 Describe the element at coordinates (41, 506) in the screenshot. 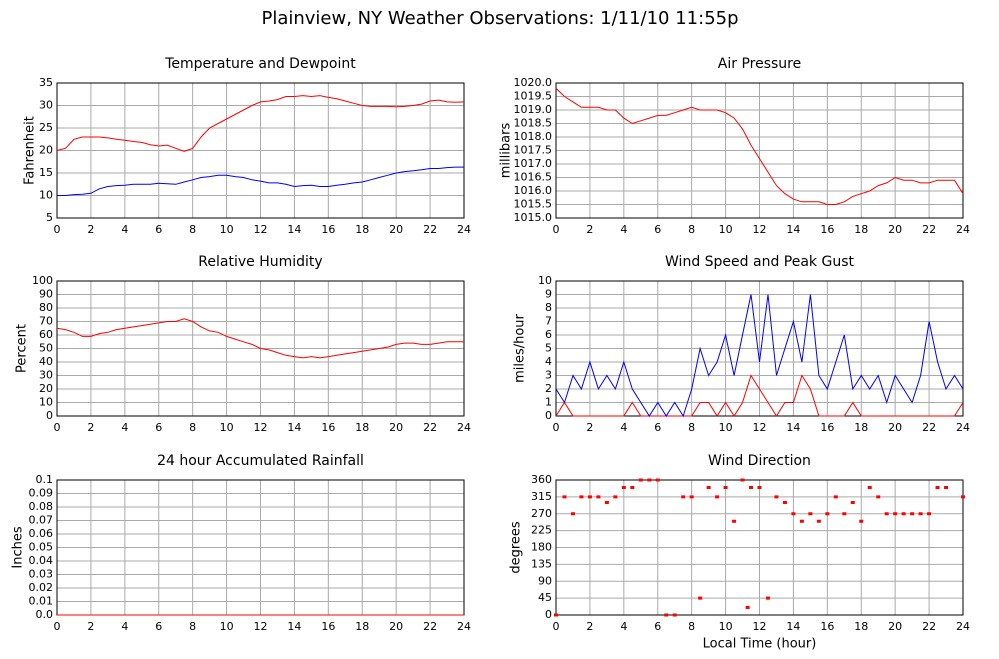

I see `y-tick-label: 0.08` at that location.